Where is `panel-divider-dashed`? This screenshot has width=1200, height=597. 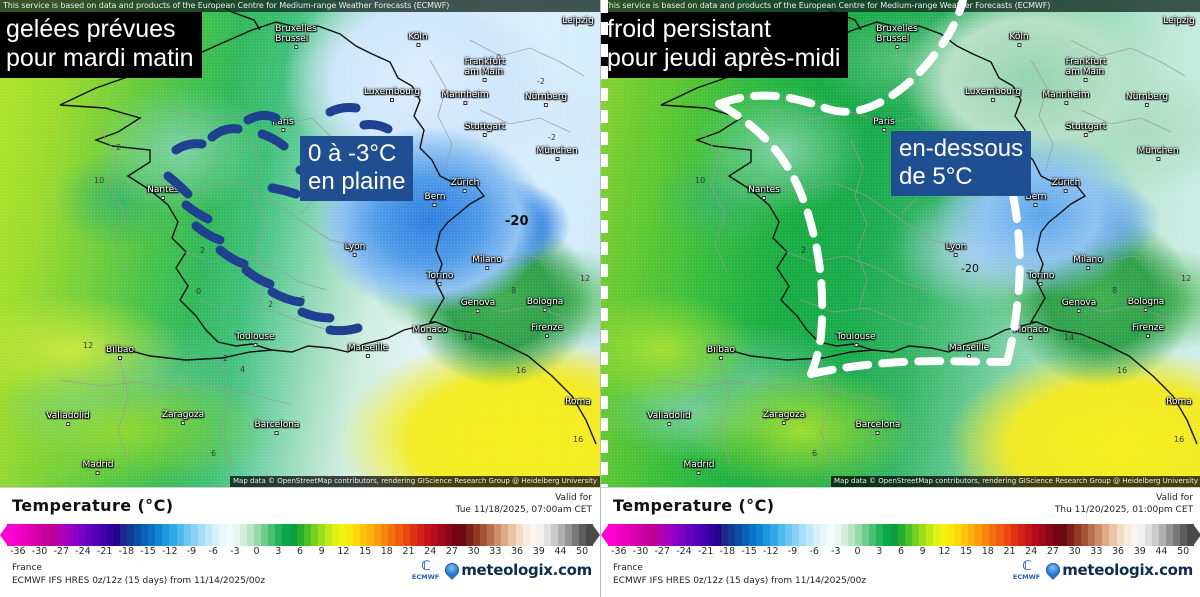 panel-divider-dashed is located at coordinates (604, 243).